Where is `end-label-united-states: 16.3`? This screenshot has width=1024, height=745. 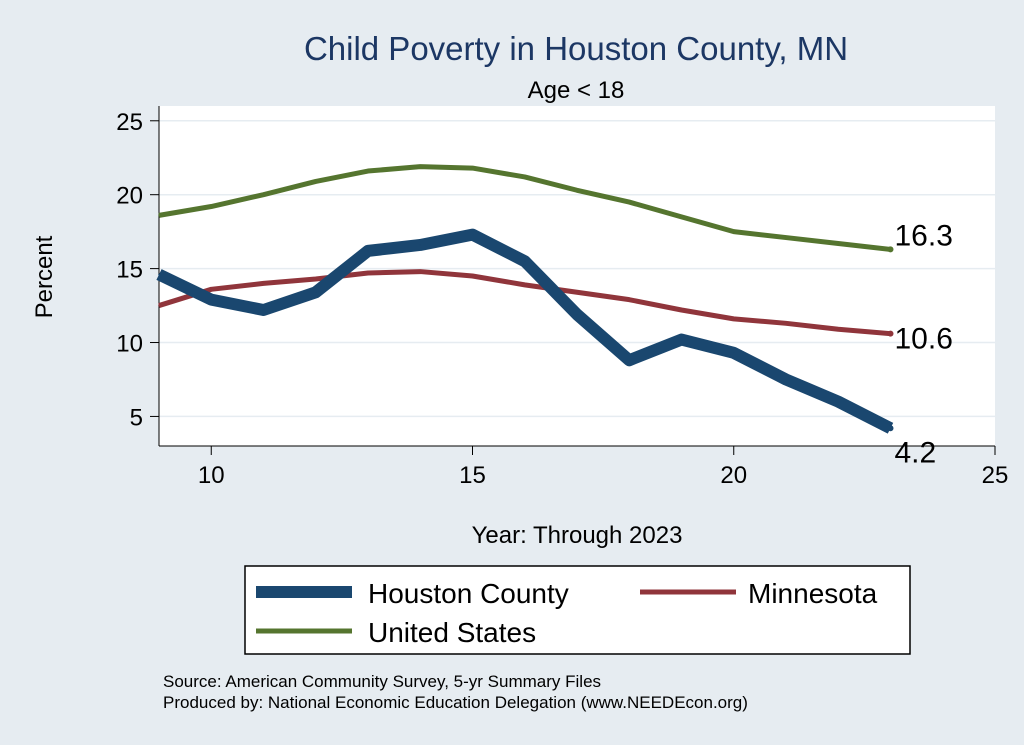
end-label-united-states: 16.3 is located at coordinates (924, 235).